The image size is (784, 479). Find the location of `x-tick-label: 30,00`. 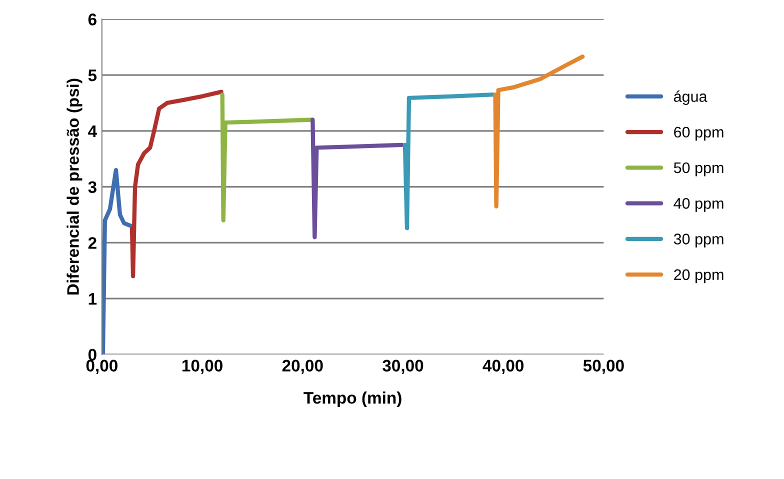

x-tick-label: 30,00 is located at coordinates (403, 367).